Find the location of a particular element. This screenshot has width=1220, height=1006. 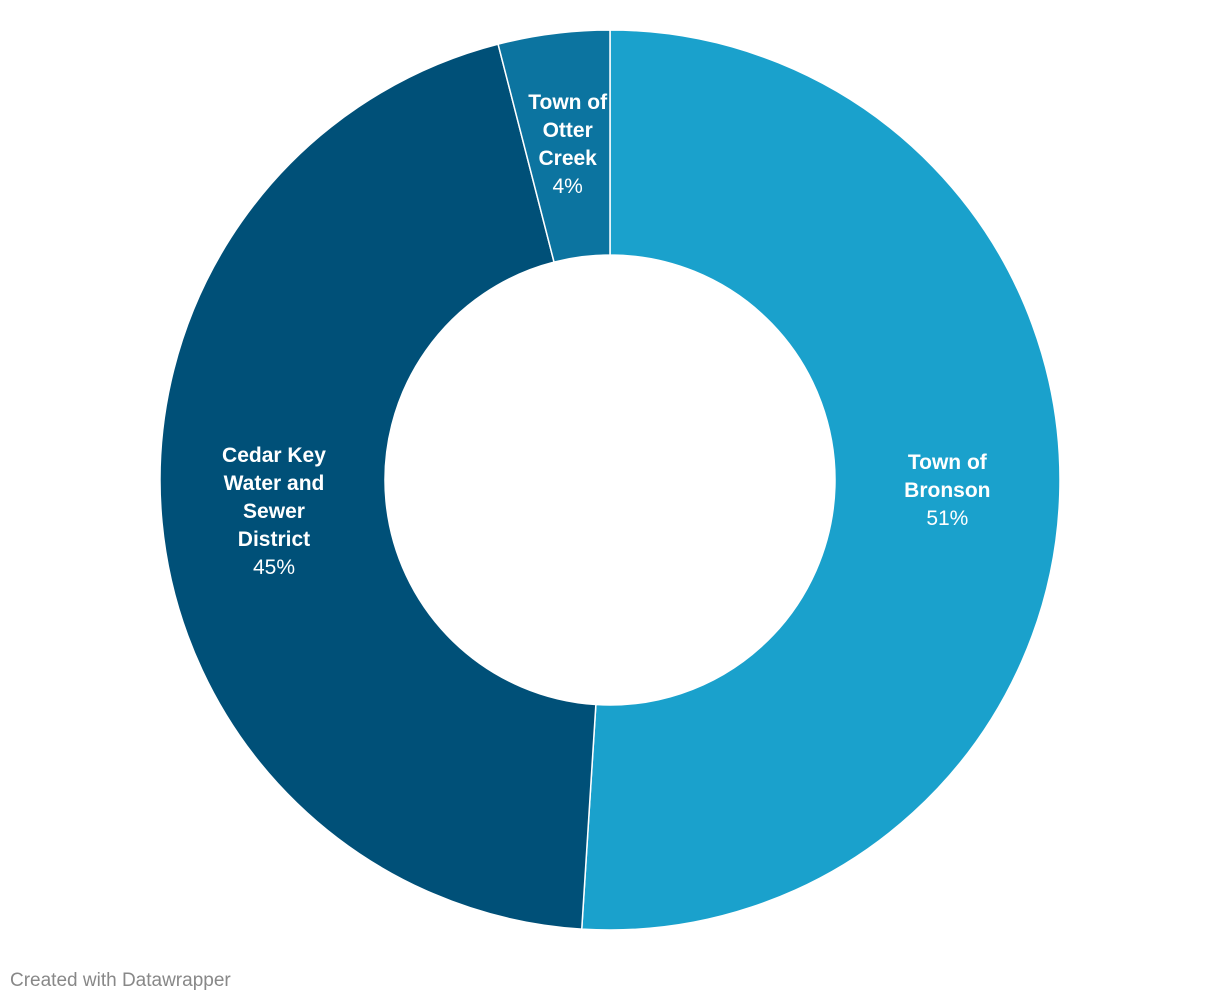

donut-slice is located at coordinates (554, 146).